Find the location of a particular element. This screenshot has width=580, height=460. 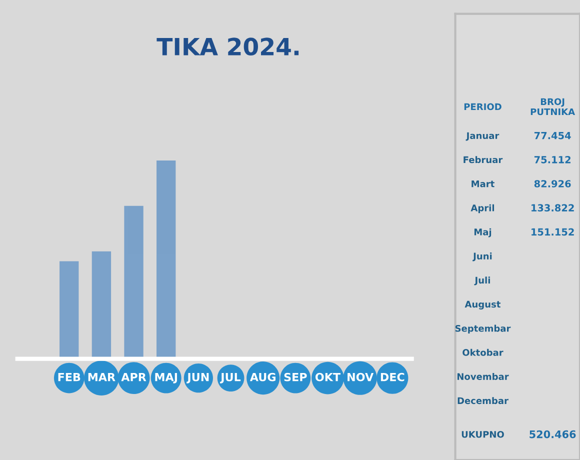

text: Mart is located at coordinates (483, 184).